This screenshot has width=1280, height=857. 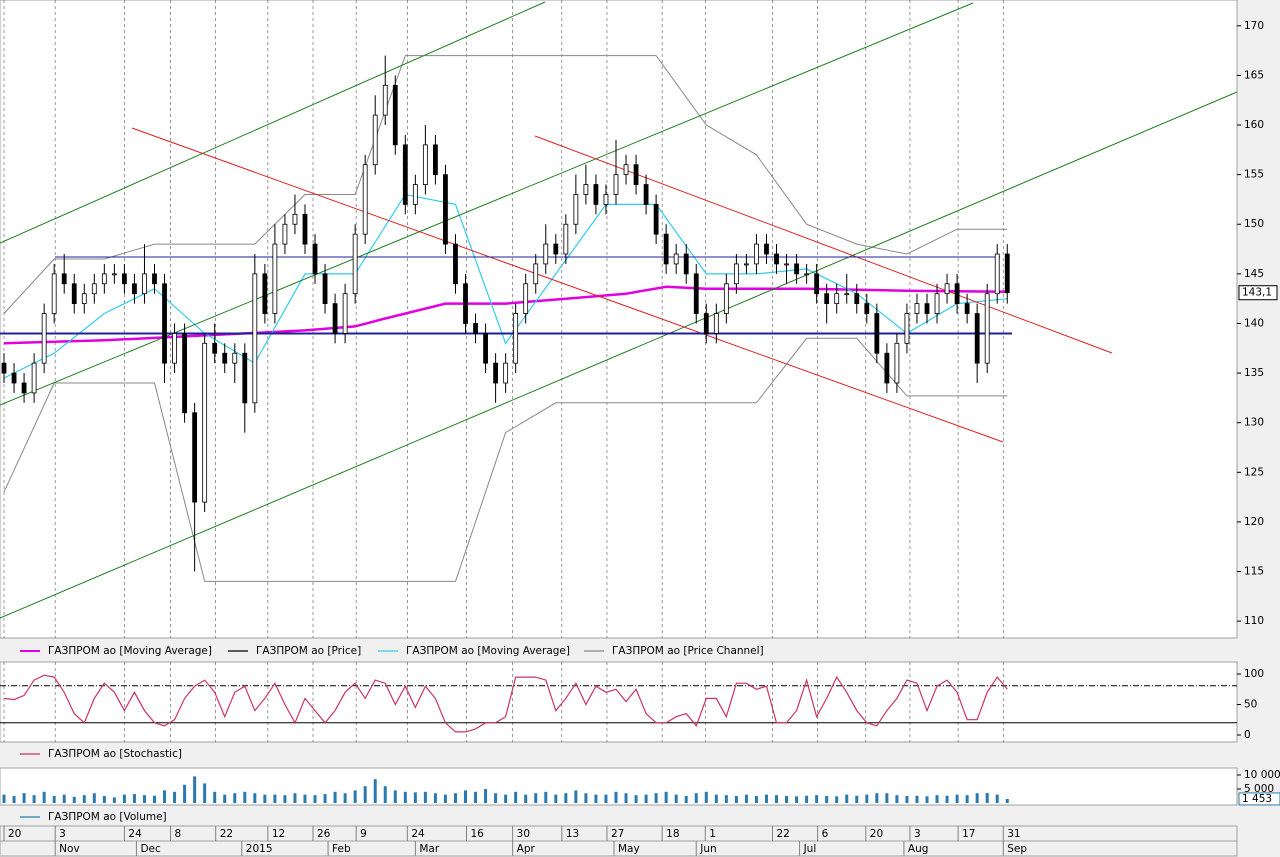 What do you see at coordinates (526, 849) in the screenshot?
I see `x-major-tick-label: Apr` at bounding box center [526, 849].